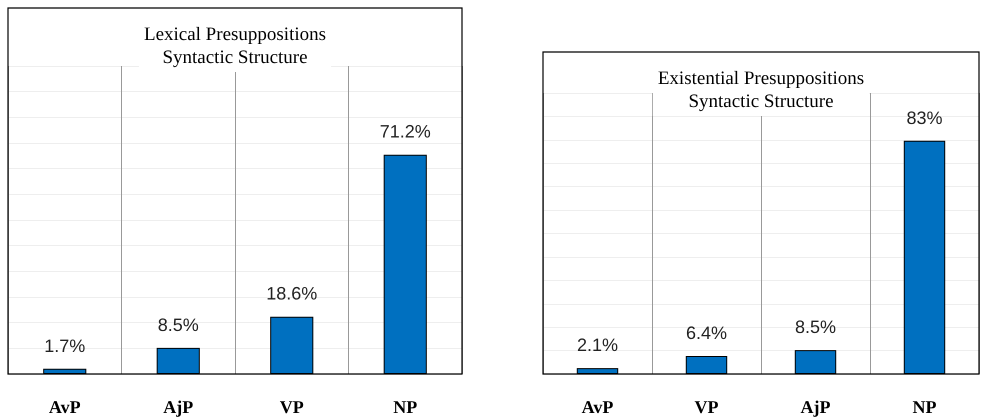 This screenshot has height=420, width=987. I want to click on data-label: 6.4%, so click(707, 333).